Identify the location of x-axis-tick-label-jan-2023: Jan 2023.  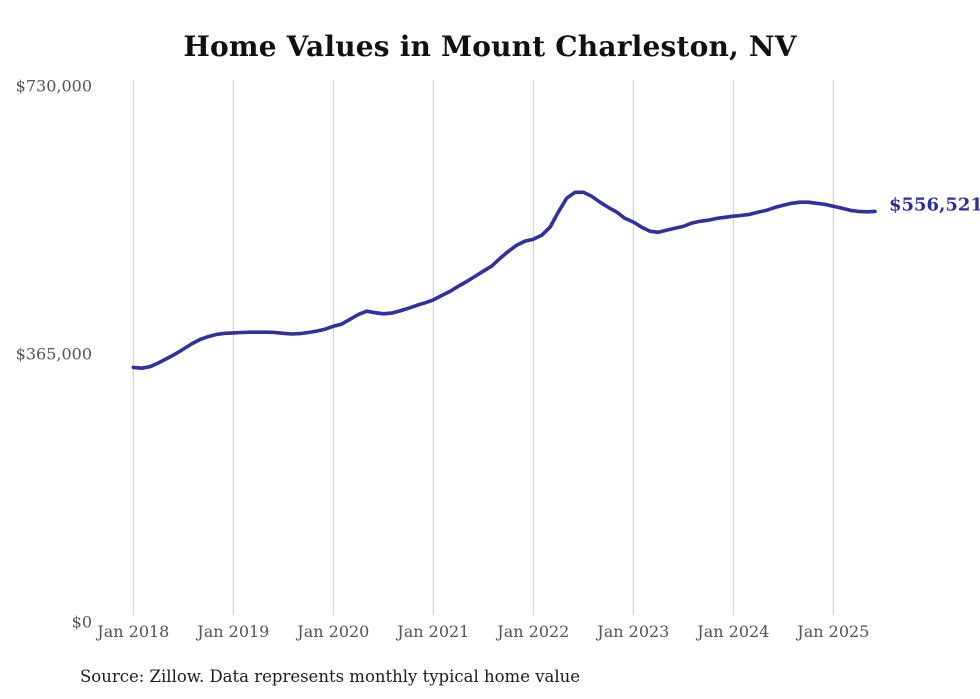
(633, 631).